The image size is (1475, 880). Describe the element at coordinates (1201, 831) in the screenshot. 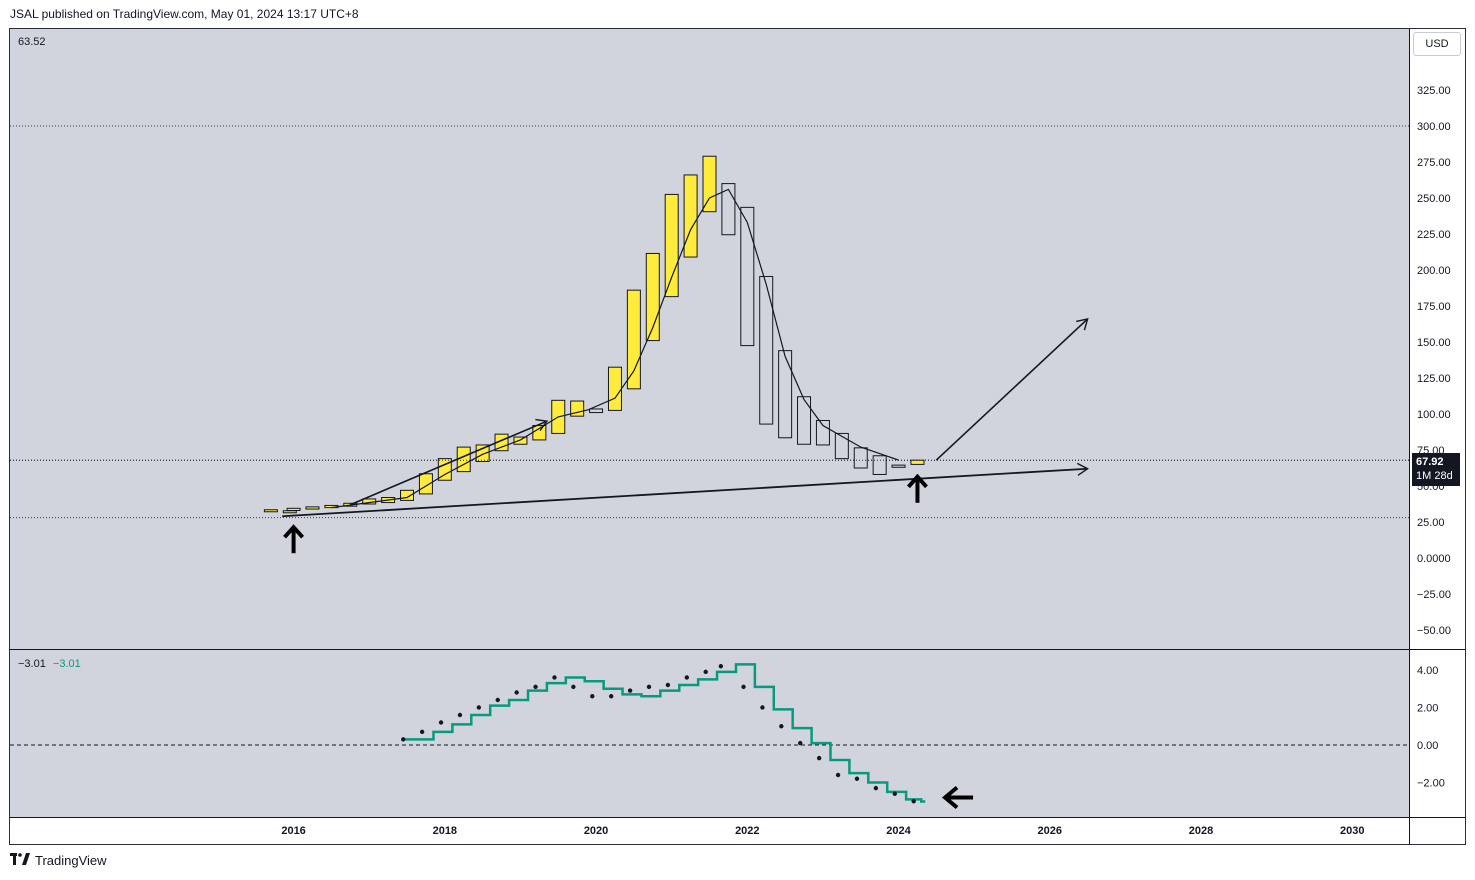

I see `x-tick: 2028` at that location.